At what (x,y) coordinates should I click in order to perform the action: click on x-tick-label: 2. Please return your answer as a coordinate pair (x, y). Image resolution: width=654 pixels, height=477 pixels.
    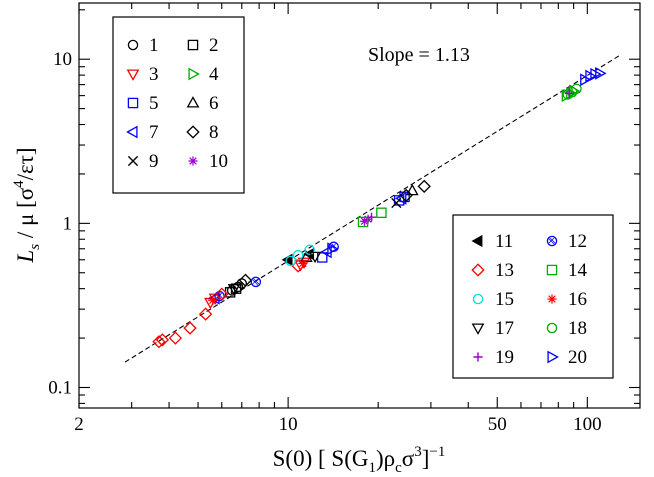
    Looking at the image, I should click on (79, 424).